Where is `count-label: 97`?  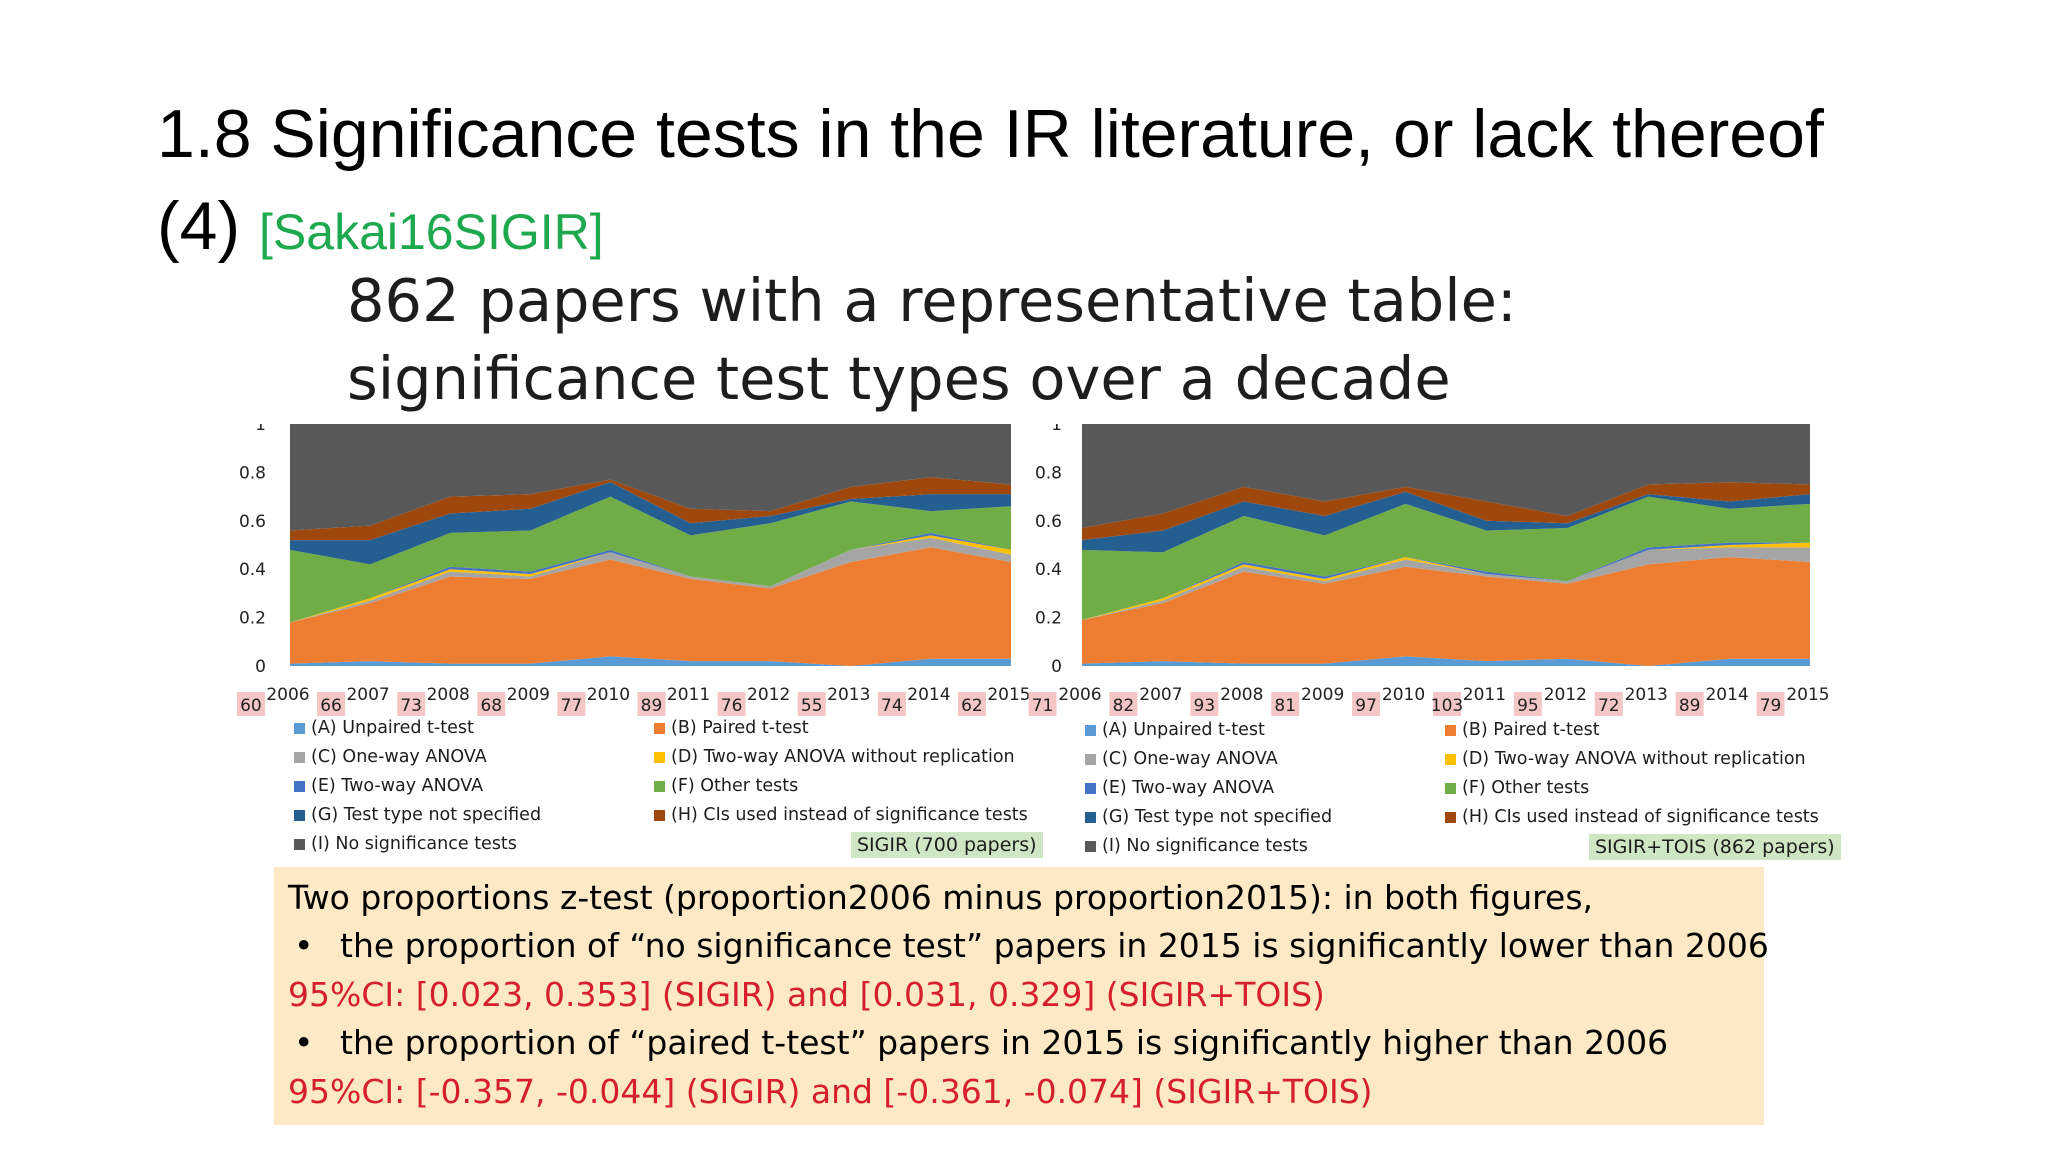
count-label: 97 is located at coordinates (1366, 706).